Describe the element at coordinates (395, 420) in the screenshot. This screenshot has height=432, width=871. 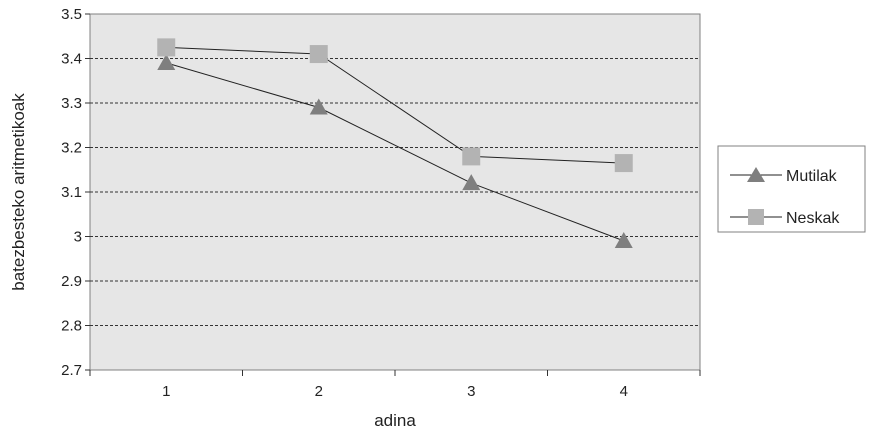
I see `x-axis-title: adina` at that location.